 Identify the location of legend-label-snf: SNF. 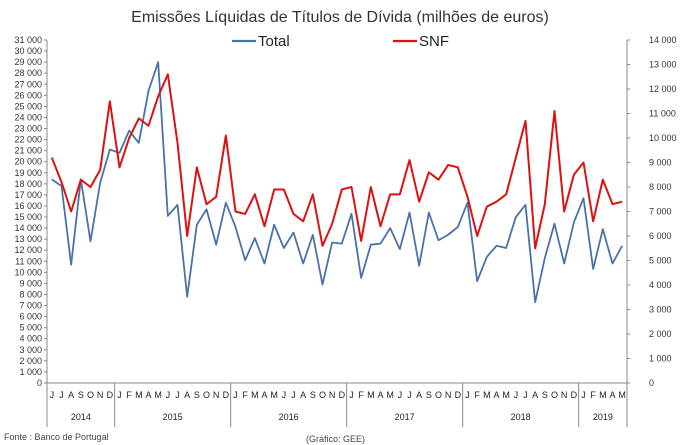
(434, 41).